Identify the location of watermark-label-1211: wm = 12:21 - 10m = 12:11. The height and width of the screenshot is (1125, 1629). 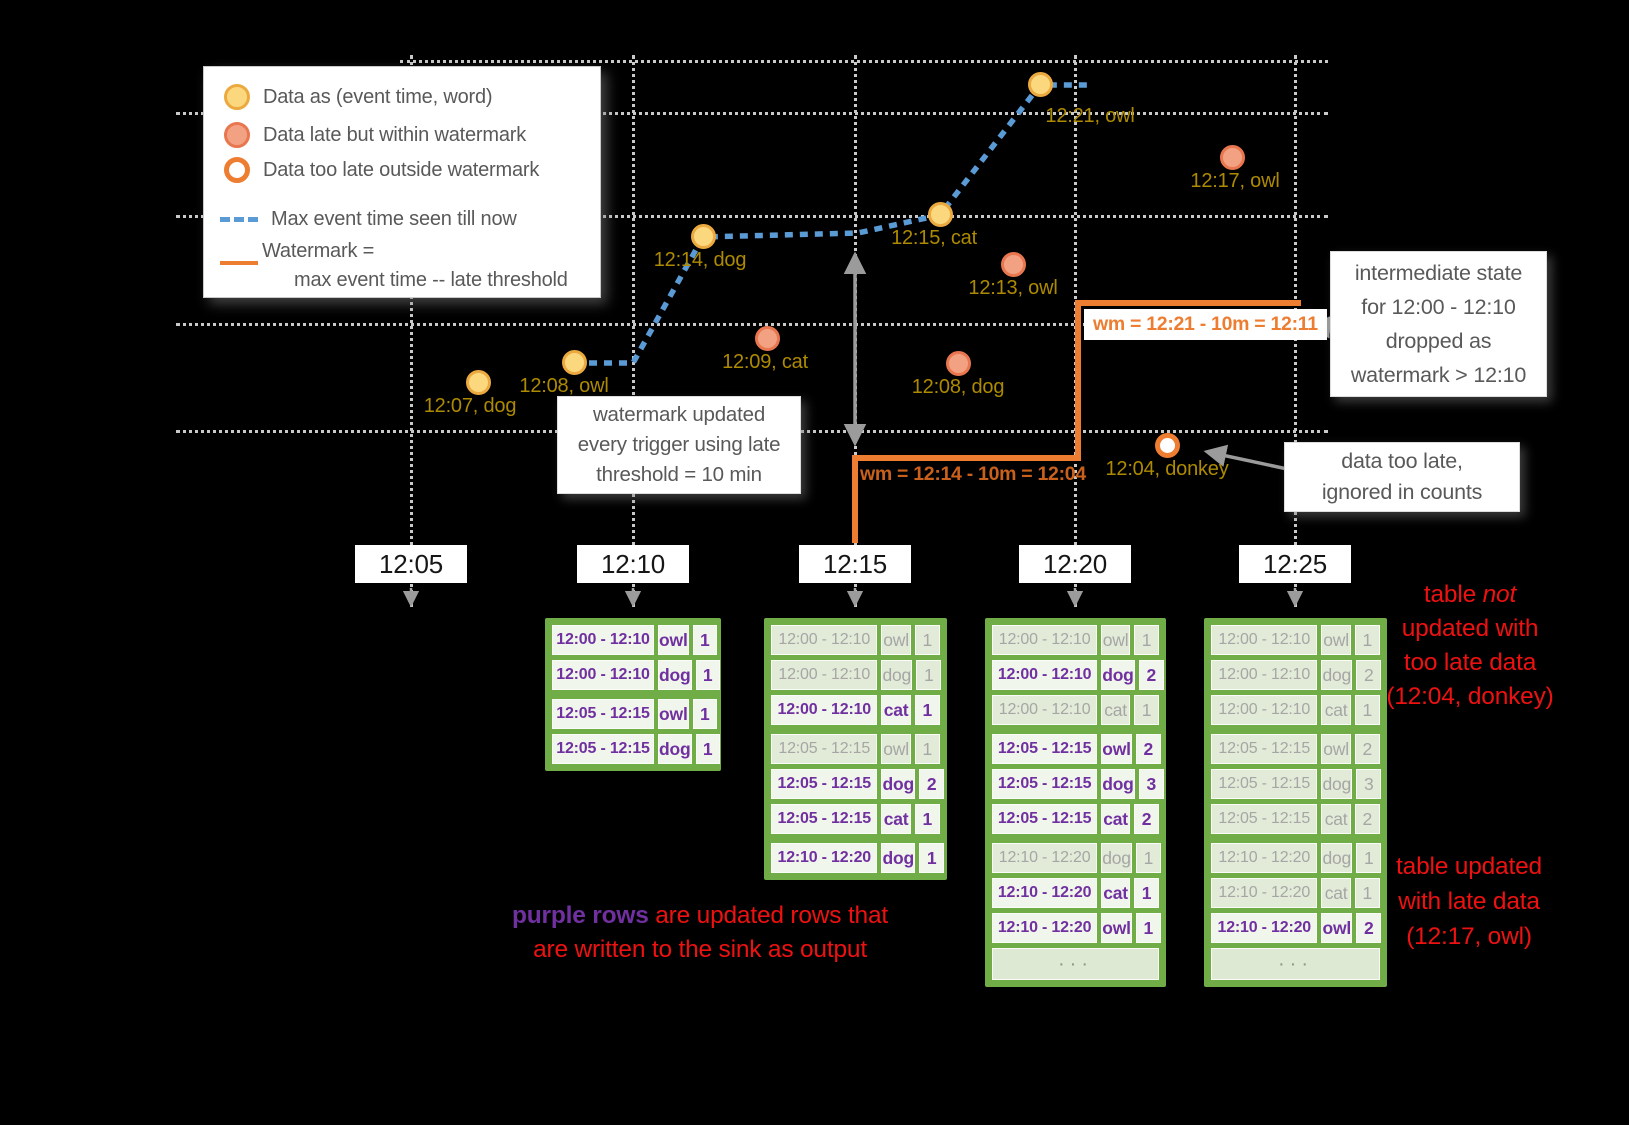
(1205, 324).